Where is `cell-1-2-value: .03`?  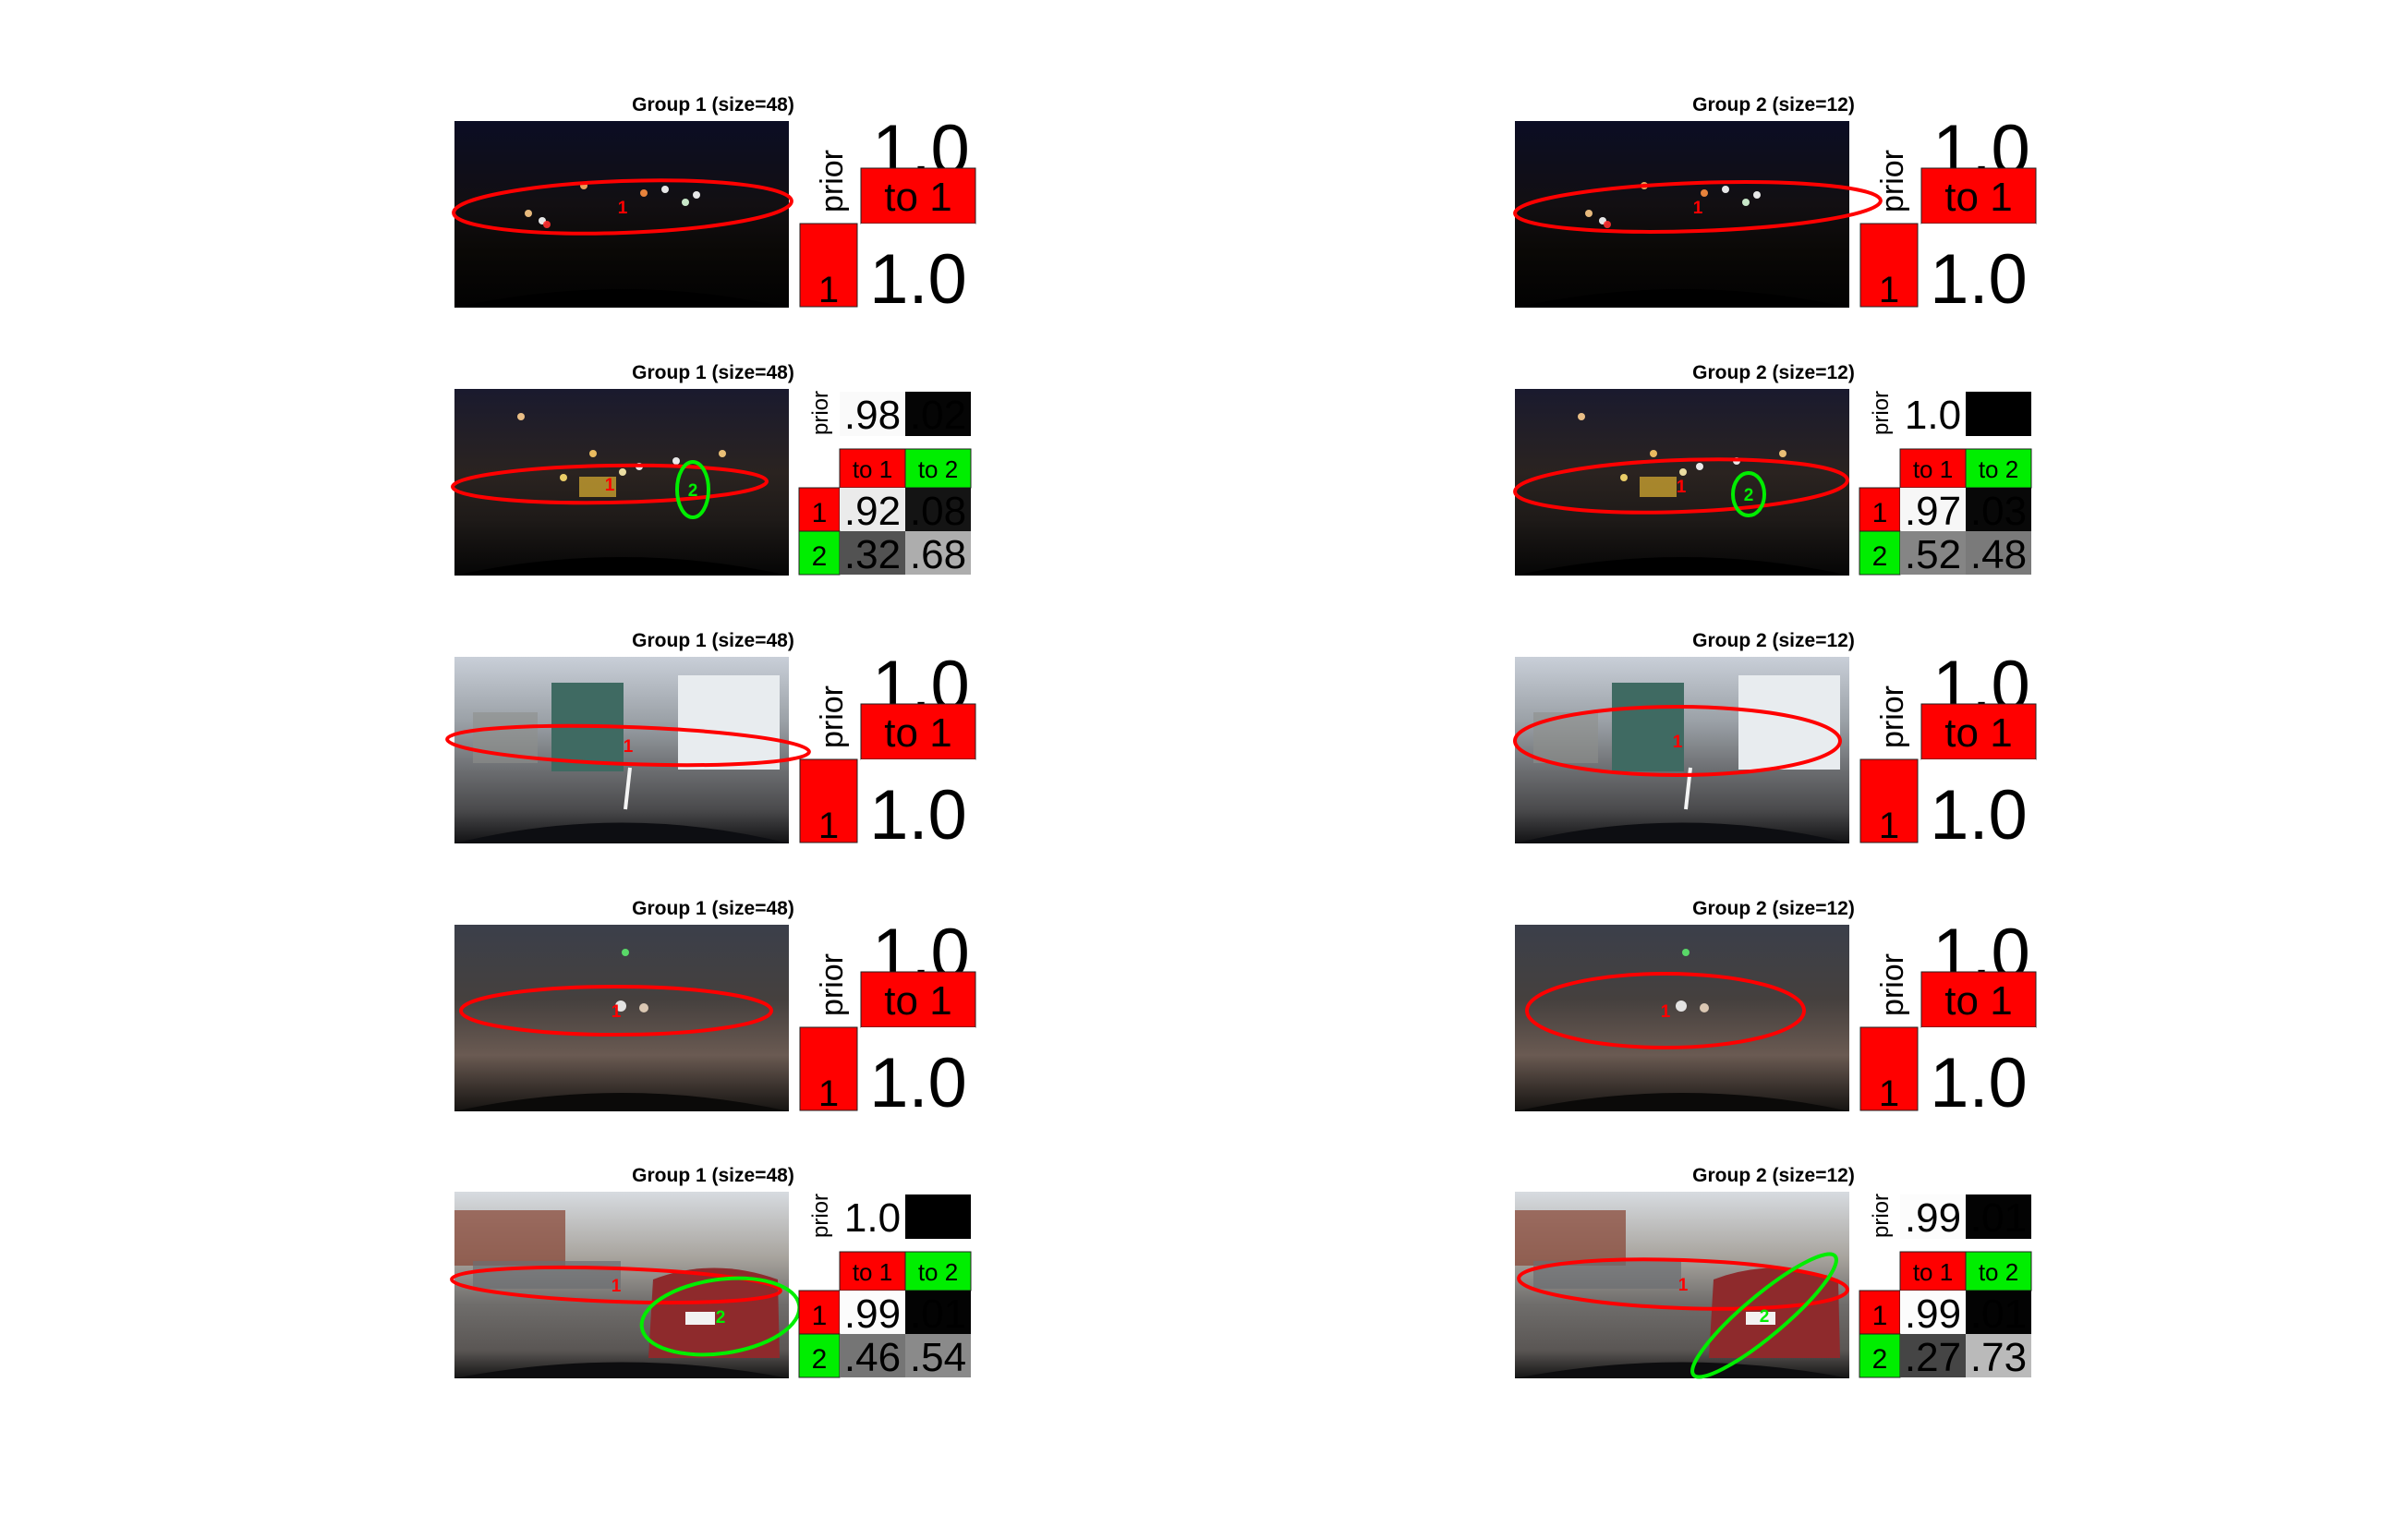
cell-1-2-value: .03 is located at coordinates (1998, 512).